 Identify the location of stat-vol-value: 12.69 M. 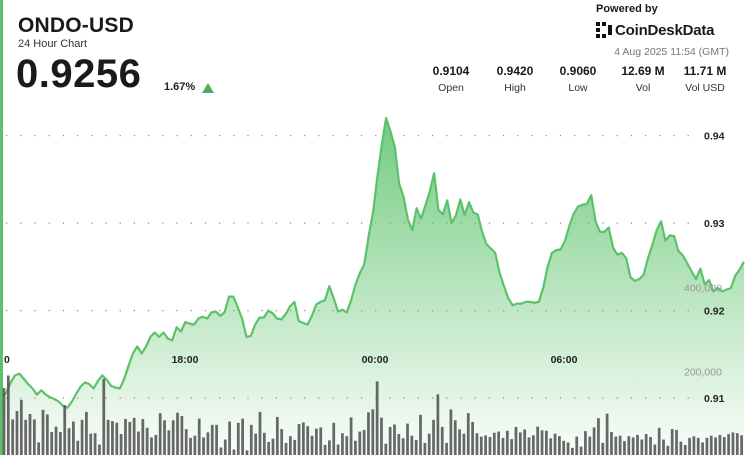
(643, 71).